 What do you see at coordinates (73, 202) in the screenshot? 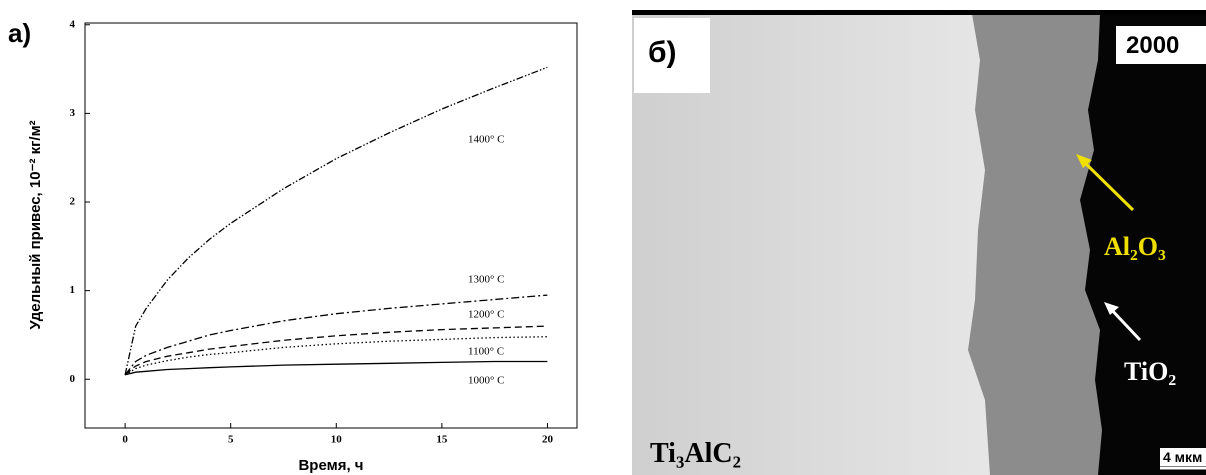
I see `y-tick-label: 2` at bounding box center [73, 202].